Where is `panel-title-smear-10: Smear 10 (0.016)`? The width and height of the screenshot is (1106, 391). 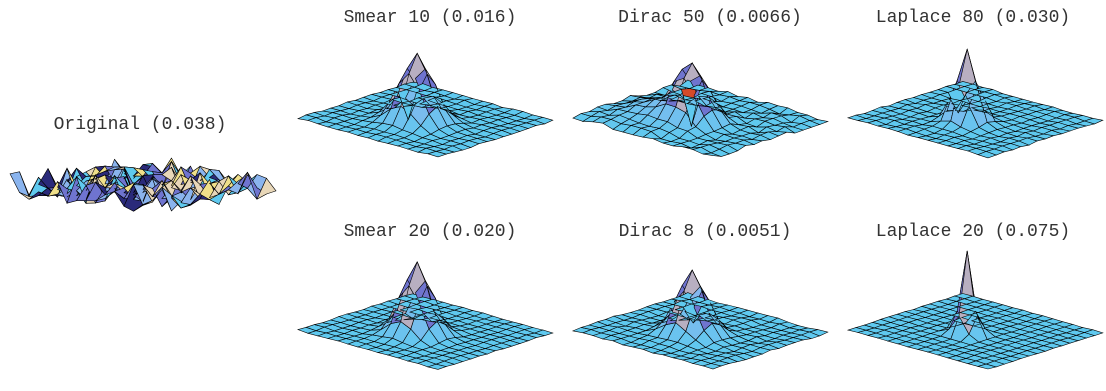
panel-title-smear-10: Smear 10 (0.016) is located at coordinates (430, 18).